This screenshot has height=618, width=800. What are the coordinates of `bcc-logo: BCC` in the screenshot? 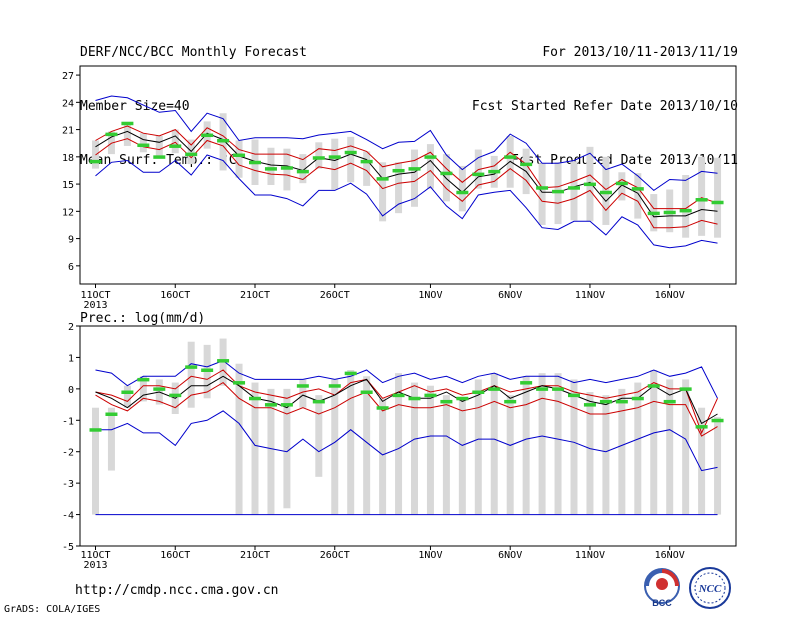 It's located at (662, 588).